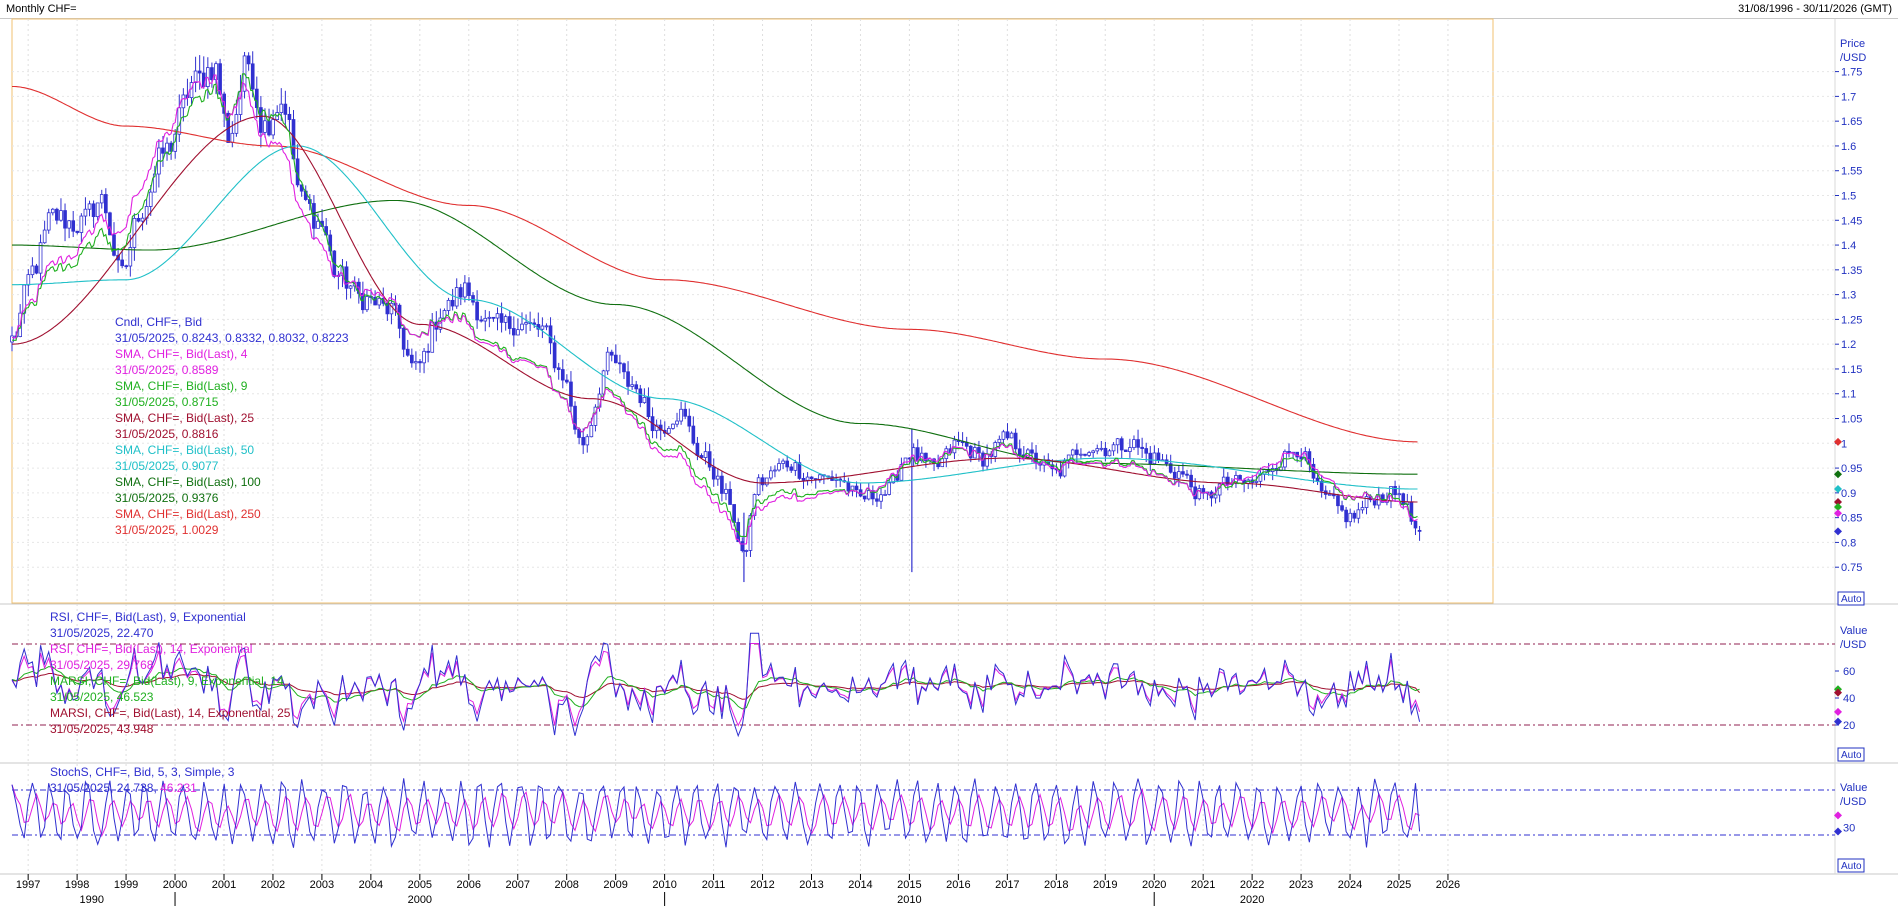 The height and width of the screenshot is (909, 1898). What do you see at coordinates (123, 788) in the screenshot?
I see `legend-value: 31/05/2025, 24.738, 46.231` at bounding box center [123, 788].